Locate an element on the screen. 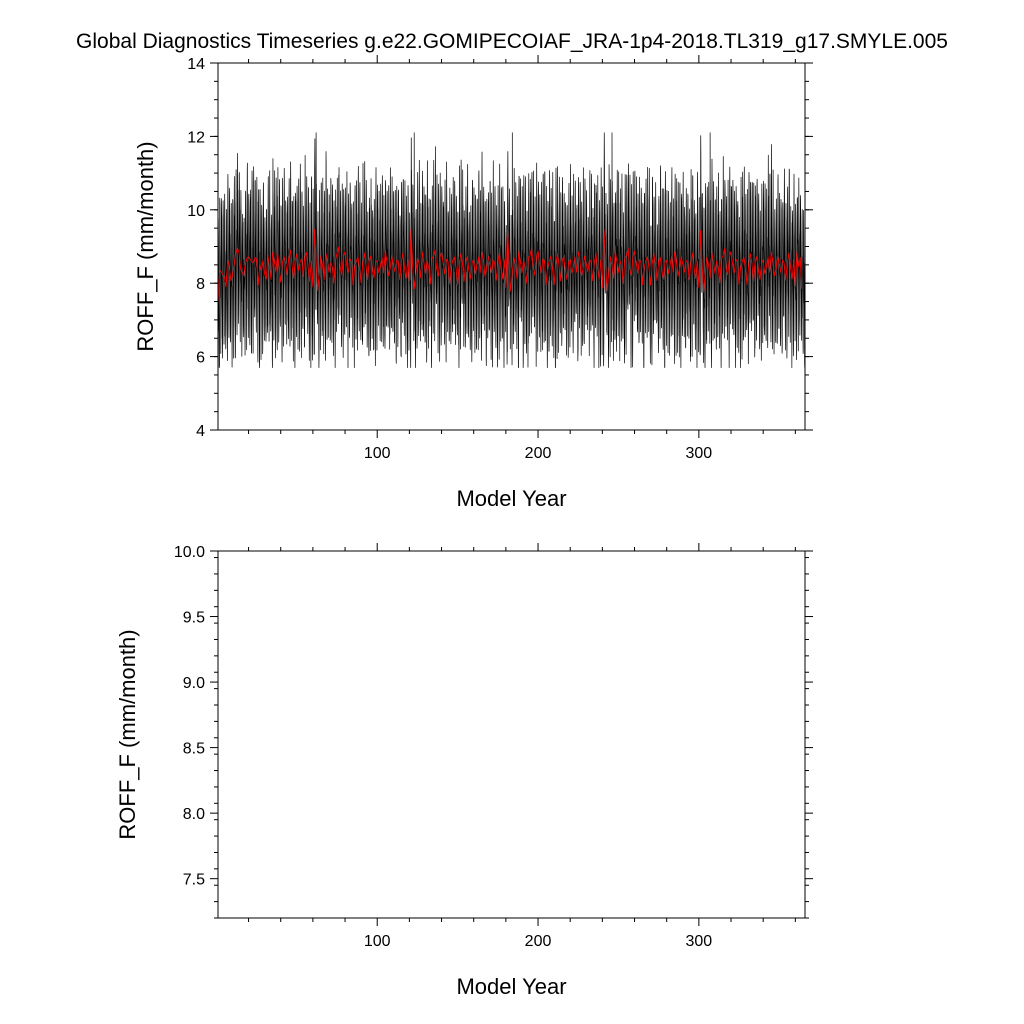  y-tick-label: 8.5 is located at coordinates (194, 749).